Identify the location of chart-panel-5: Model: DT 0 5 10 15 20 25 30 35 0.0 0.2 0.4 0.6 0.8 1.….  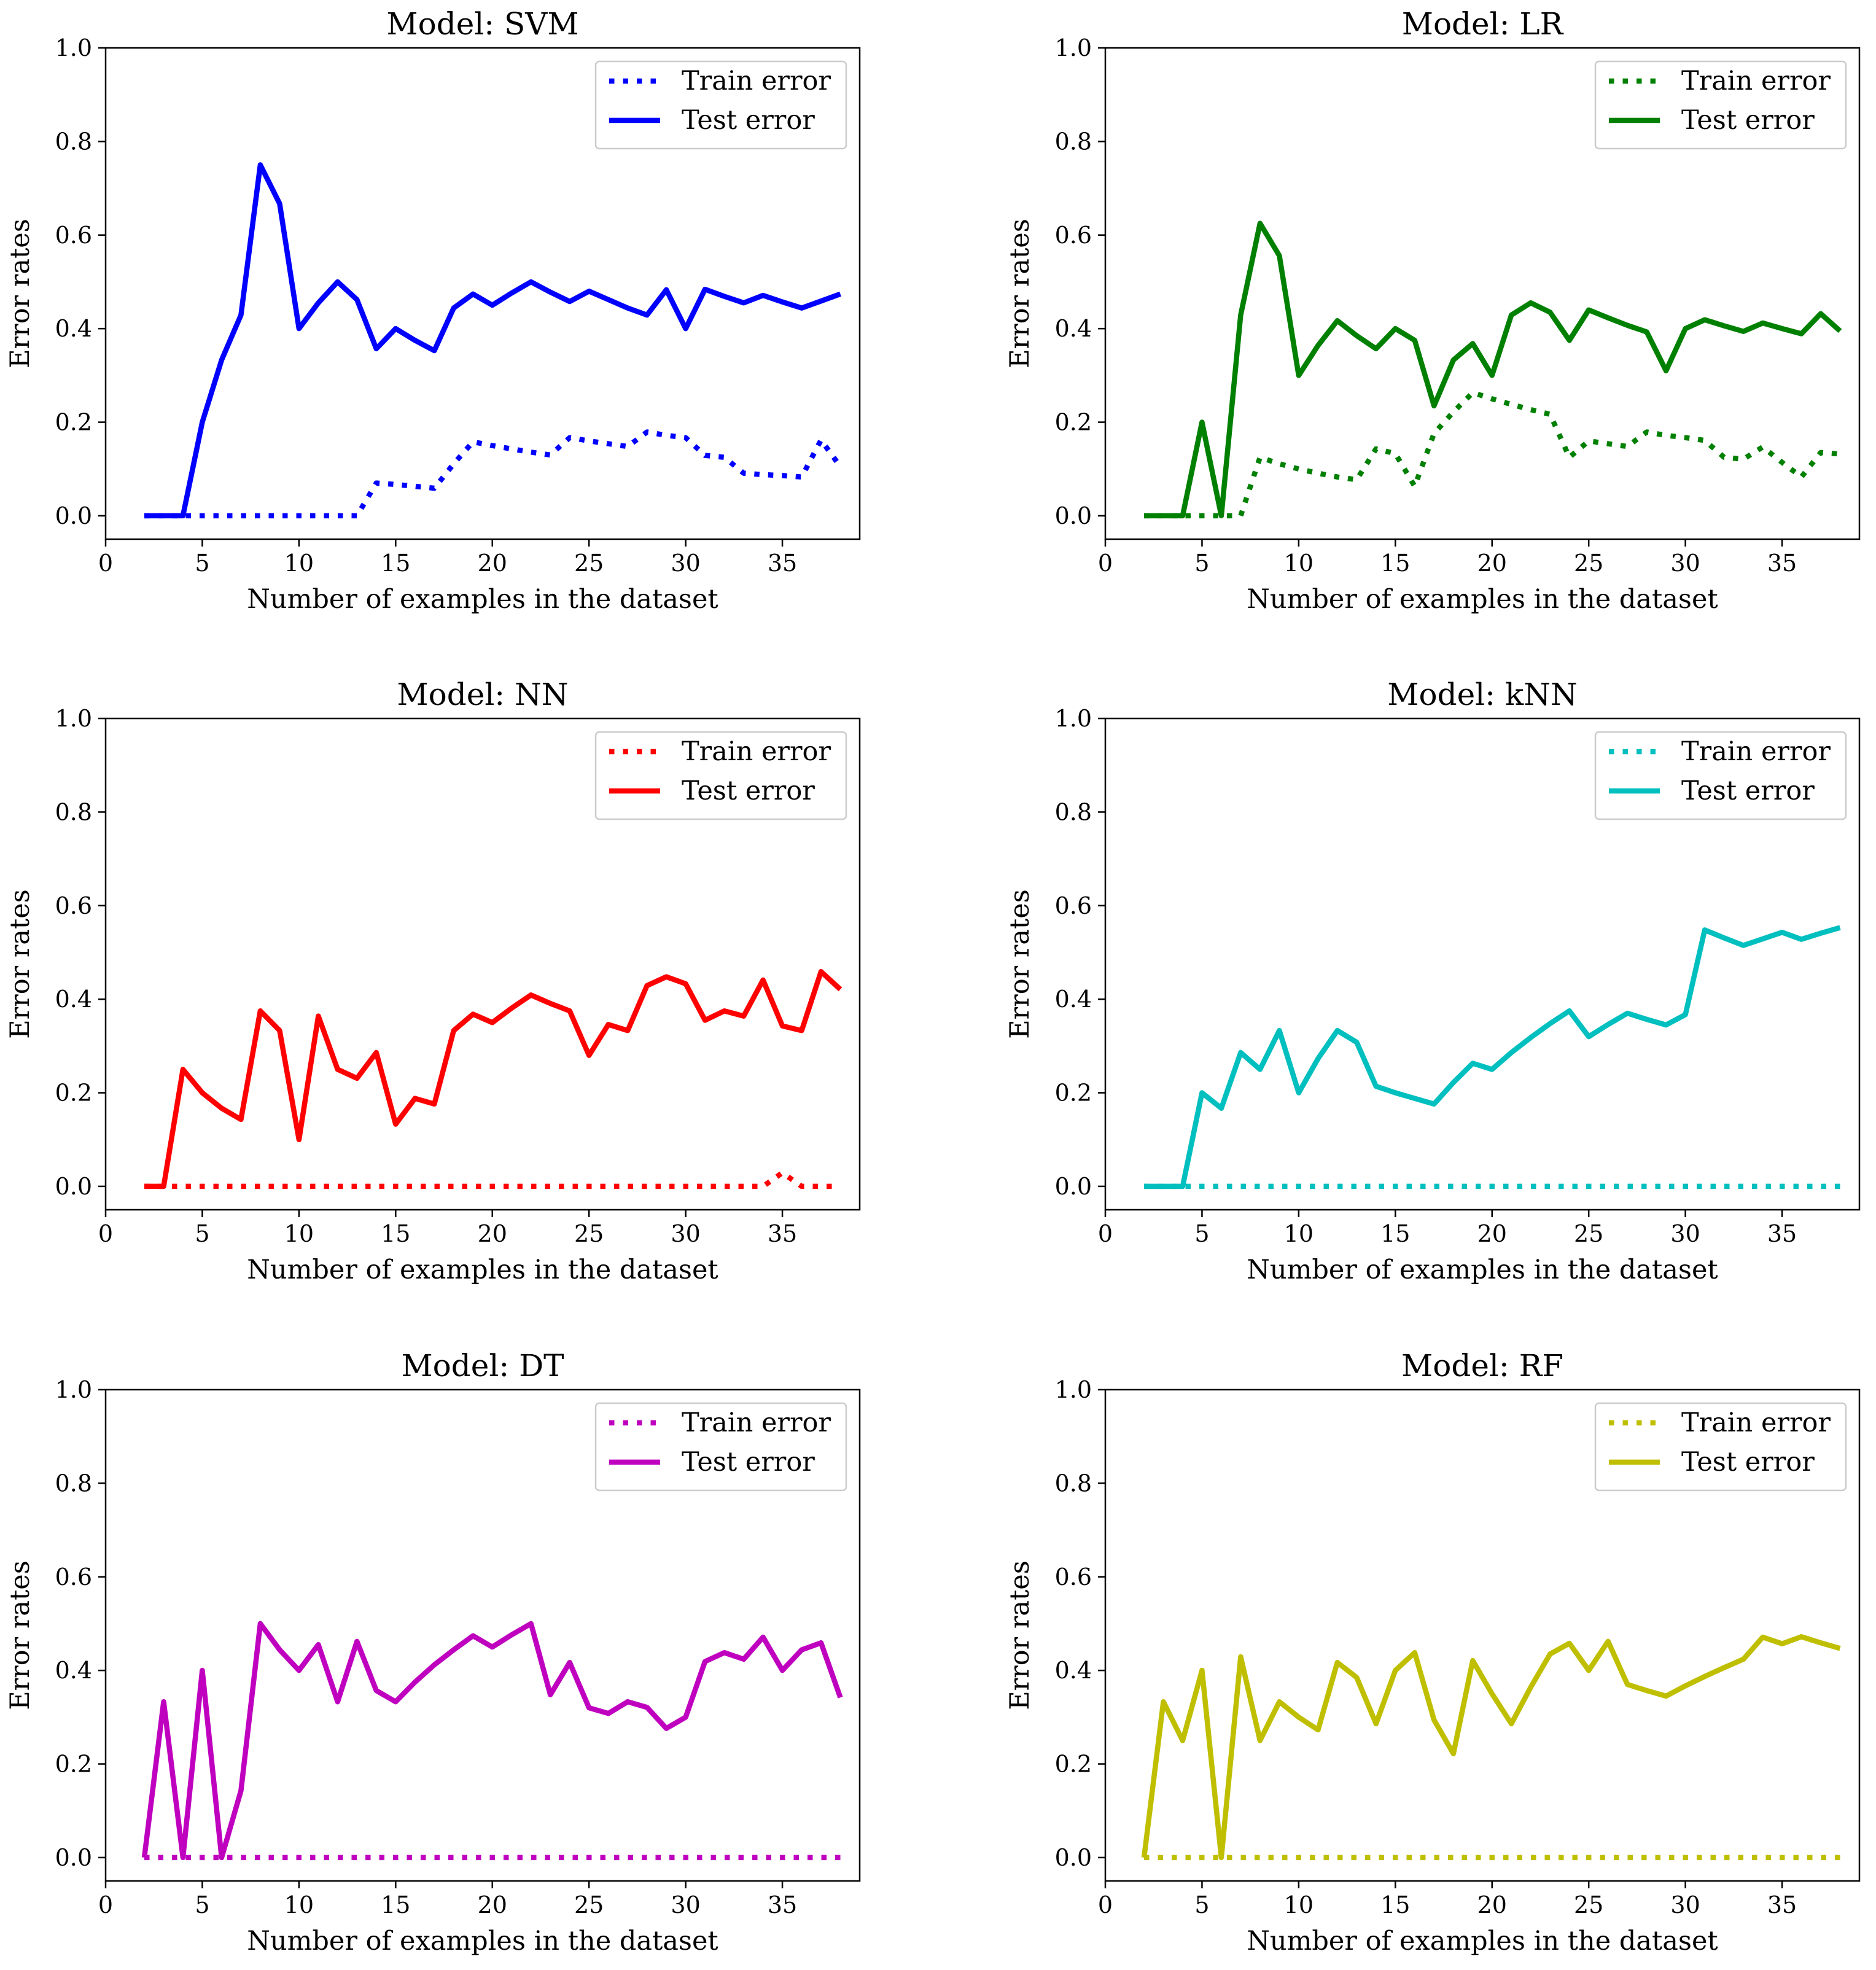
(433, 1652).